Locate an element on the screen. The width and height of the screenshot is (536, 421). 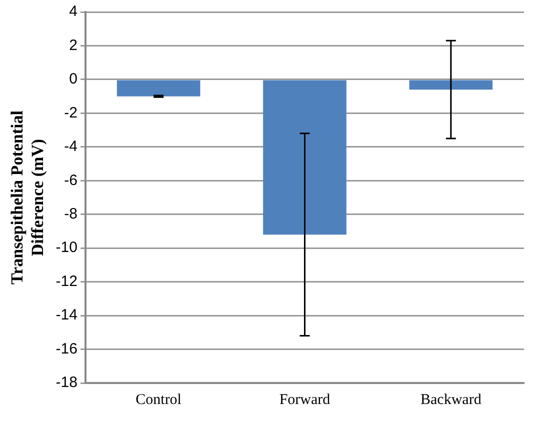
x-tick-label: Control is located at coordinates (159, 400).